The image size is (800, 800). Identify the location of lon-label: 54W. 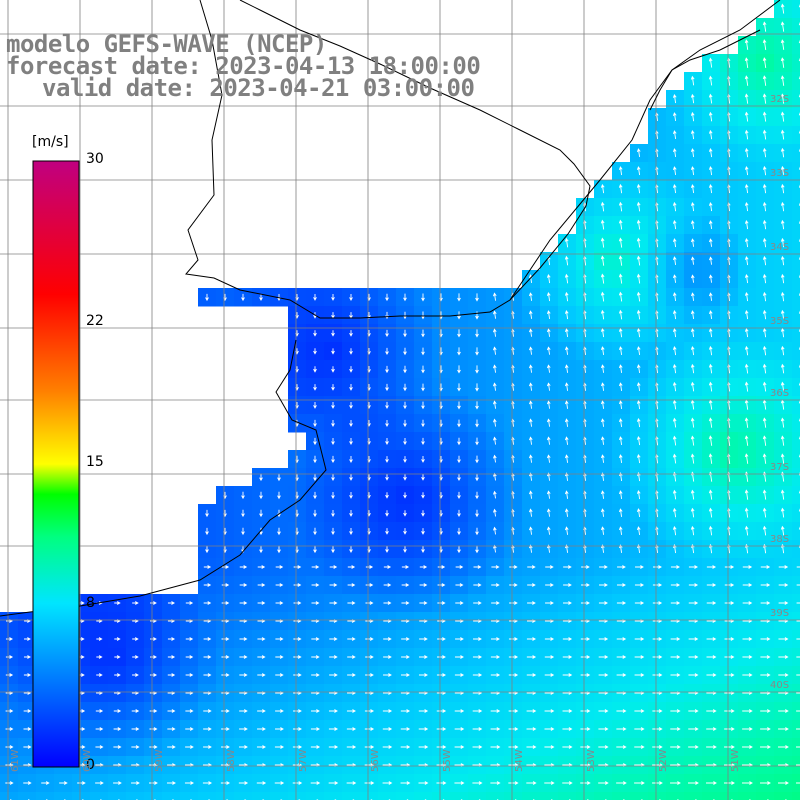
(519, 760).